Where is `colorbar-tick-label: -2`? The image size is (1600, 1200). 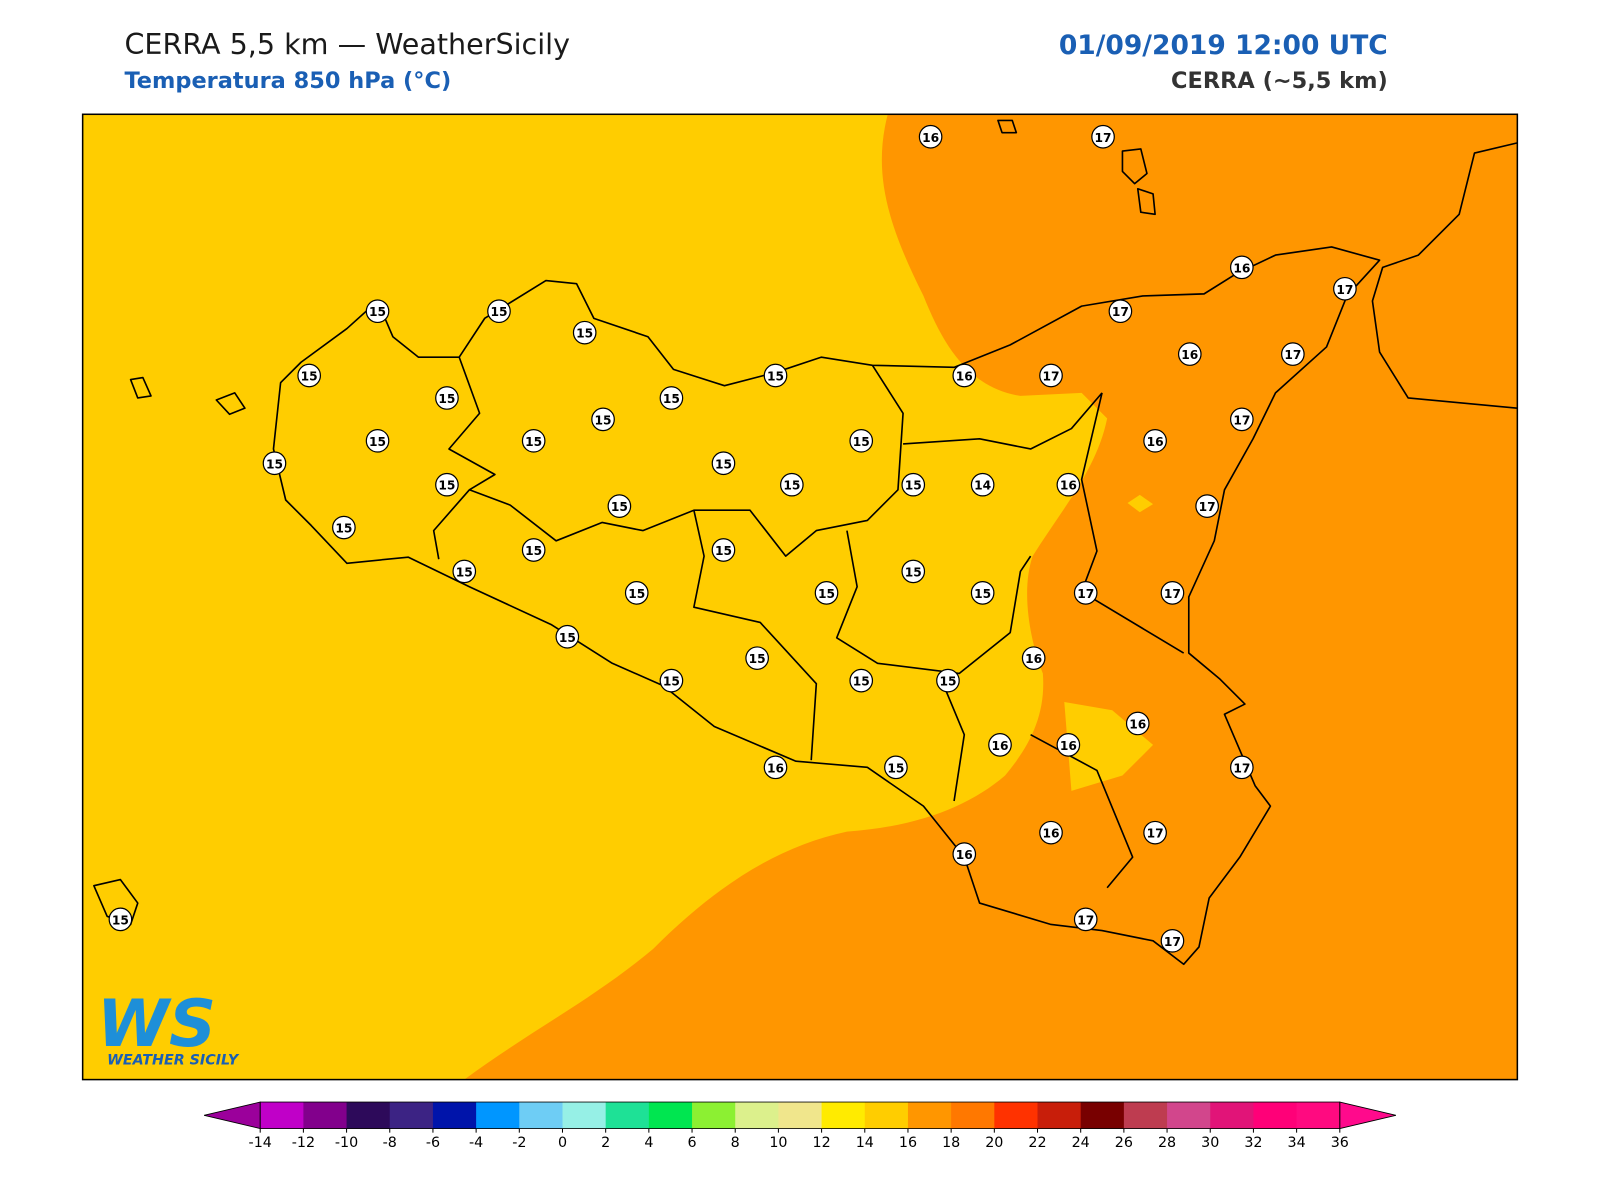
colorbar-tick-label: -2 is located at coordinates (519, 1143).